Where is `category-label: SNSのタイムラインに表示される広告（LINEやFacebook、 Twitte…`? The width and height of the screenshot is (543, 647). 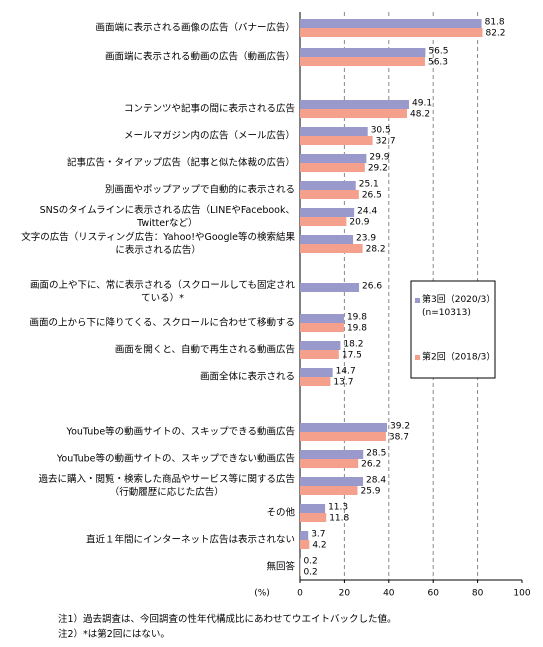
category-label: SNSのタイムラインに表示される広告（LINEやFacebook、 Twitte… is located at coordinates (167, 217).